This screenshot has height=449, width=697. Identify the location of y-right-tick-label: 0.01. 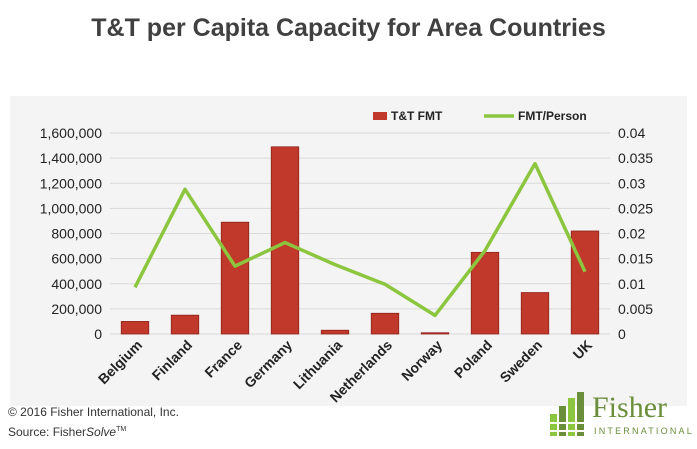
(631, 284).